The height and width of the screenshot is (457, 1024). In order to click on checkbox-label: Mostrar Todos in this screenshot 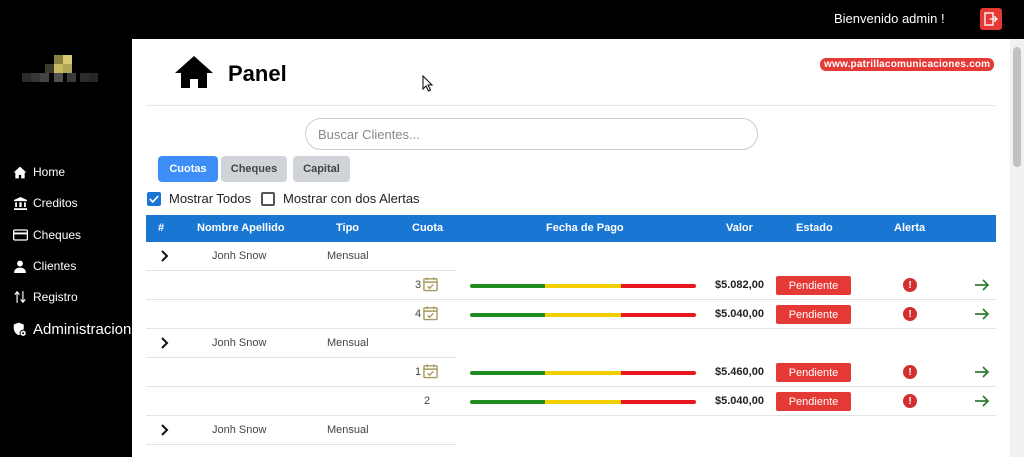, I will do `click(210, 198)`.